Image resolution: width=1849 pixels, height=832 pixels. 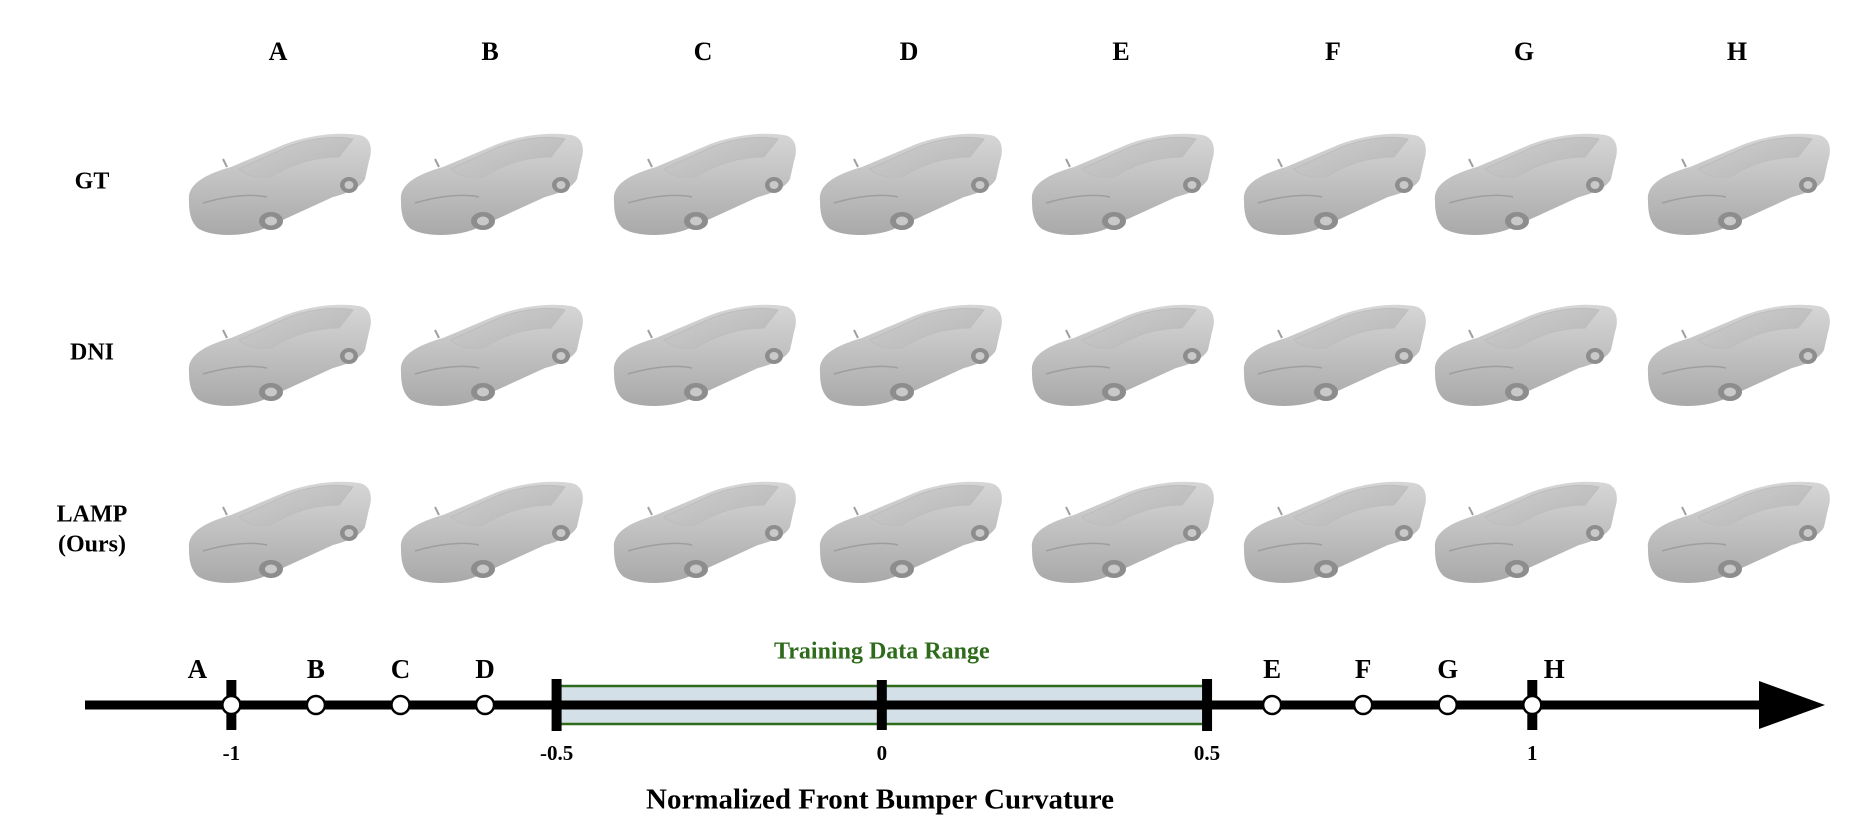 I want to click on tick-label: 1, so click(x=1532, y=753).